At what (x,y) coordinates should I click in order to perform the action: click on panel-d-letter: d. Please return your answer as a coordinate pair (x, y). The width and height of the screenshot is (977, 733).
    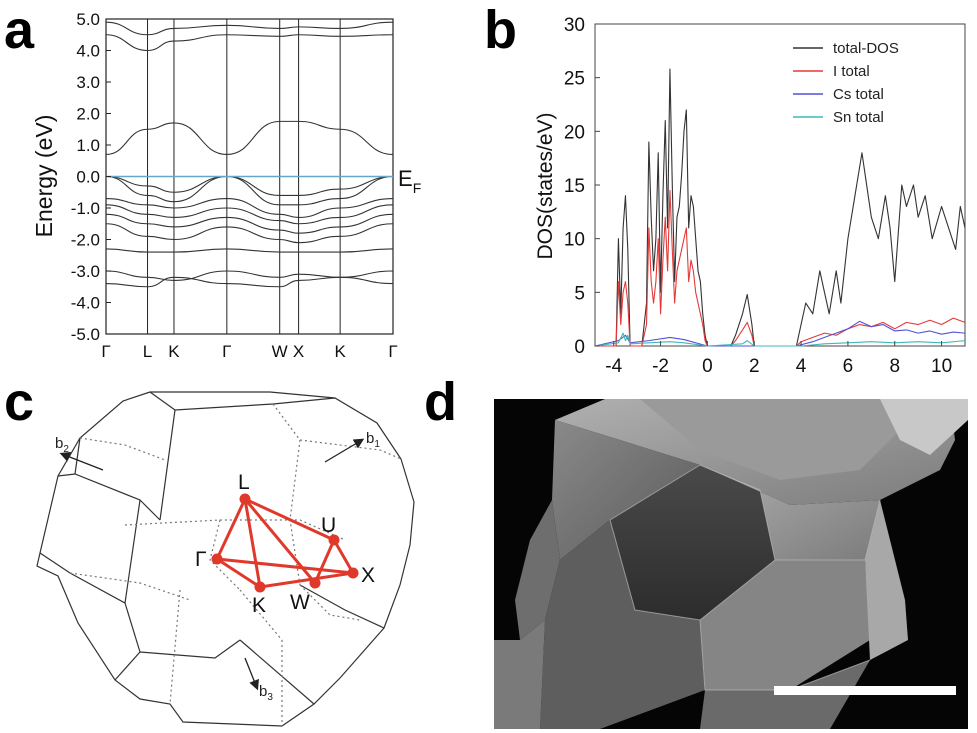
    Looking at the image, I should click on (440, 402).